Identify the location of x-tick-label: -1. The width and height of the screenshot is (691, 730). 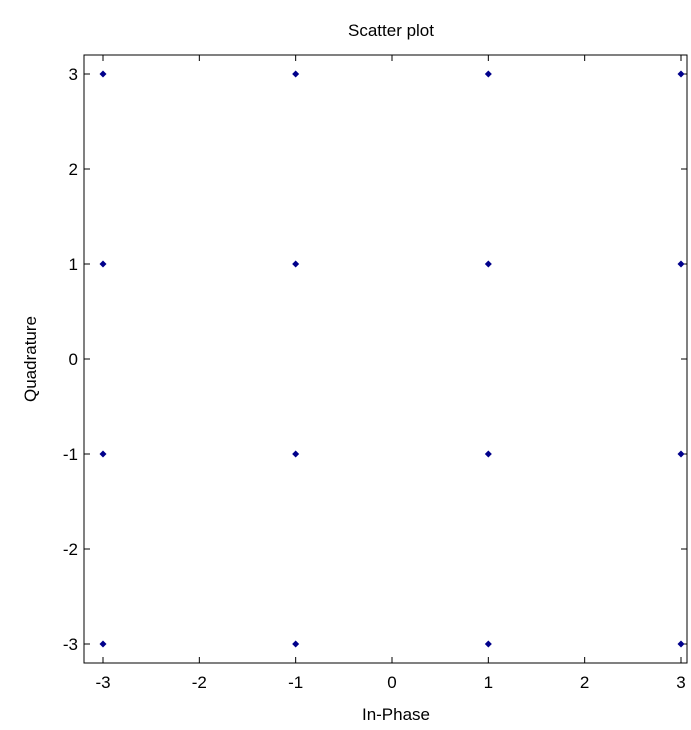
(295, 682).